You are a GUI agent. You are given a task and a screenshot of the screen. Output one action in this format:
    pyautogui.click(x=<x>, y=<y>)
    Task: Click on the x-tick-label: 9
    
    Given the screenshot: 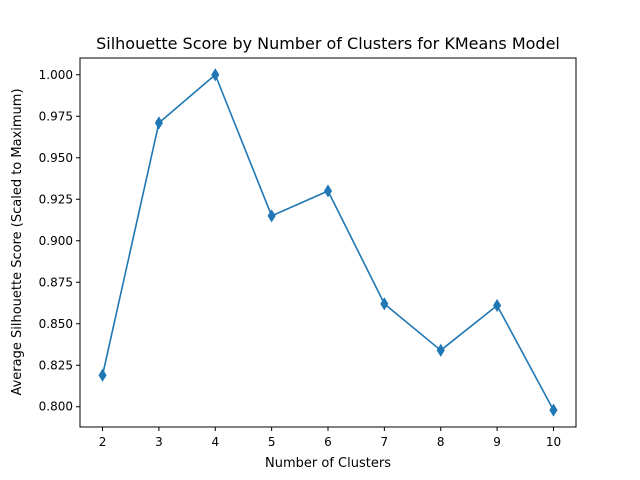 What is the action you would take?
    pyautogui.click(x=497, y=442)
    